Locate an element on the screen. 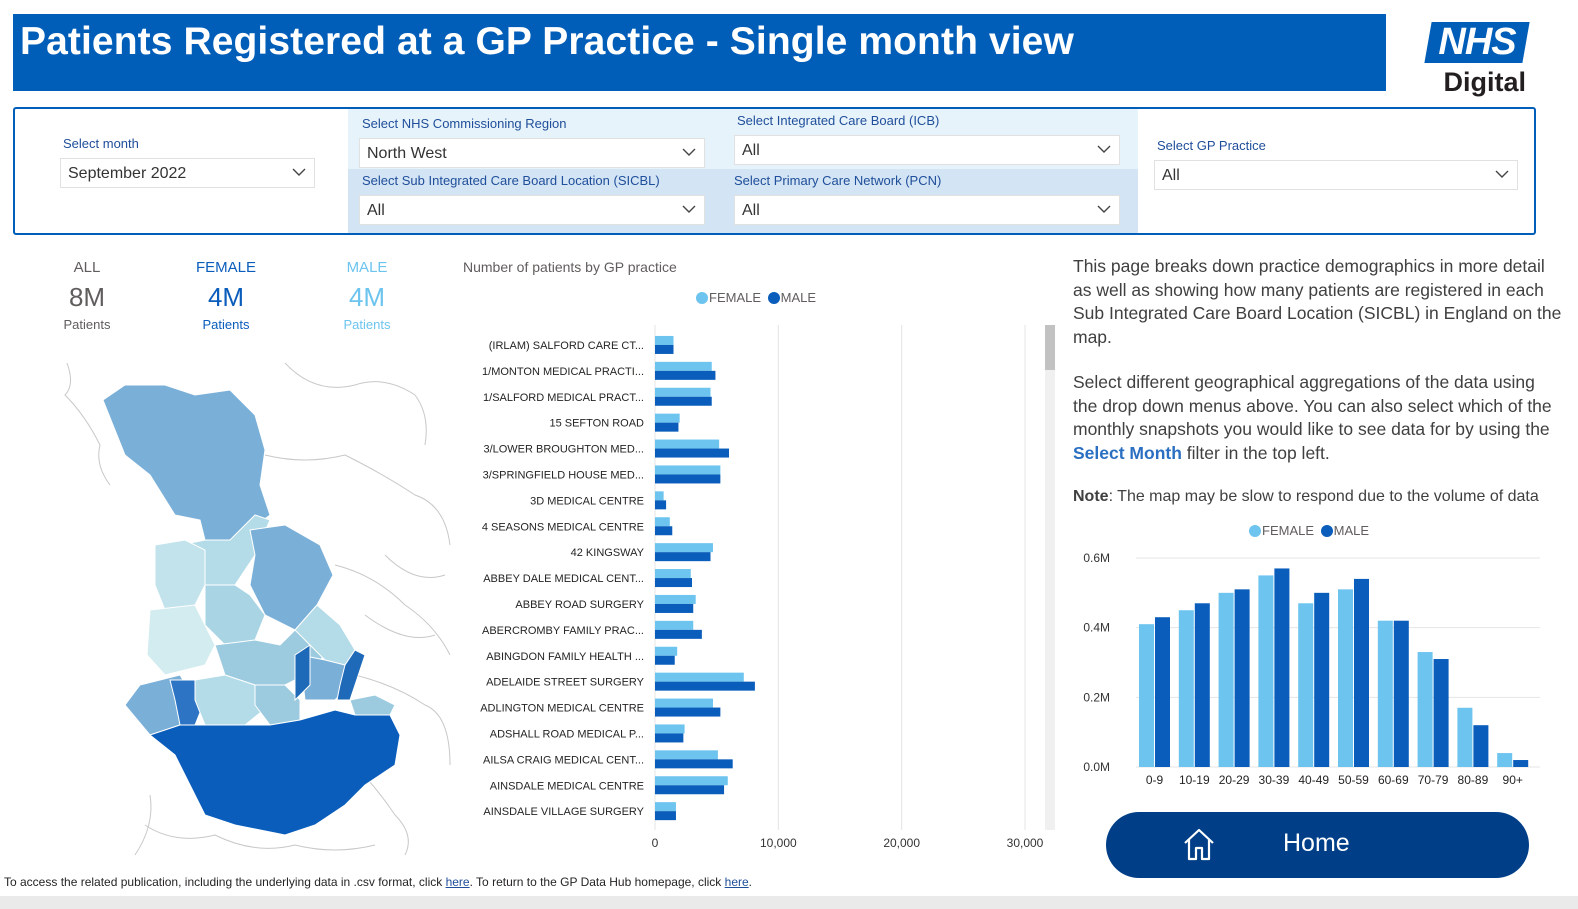 Image resolution: width=1578 pixels, height=909 pixels. y-tick-label: 0.6M is located at coordinates (1096, 558).